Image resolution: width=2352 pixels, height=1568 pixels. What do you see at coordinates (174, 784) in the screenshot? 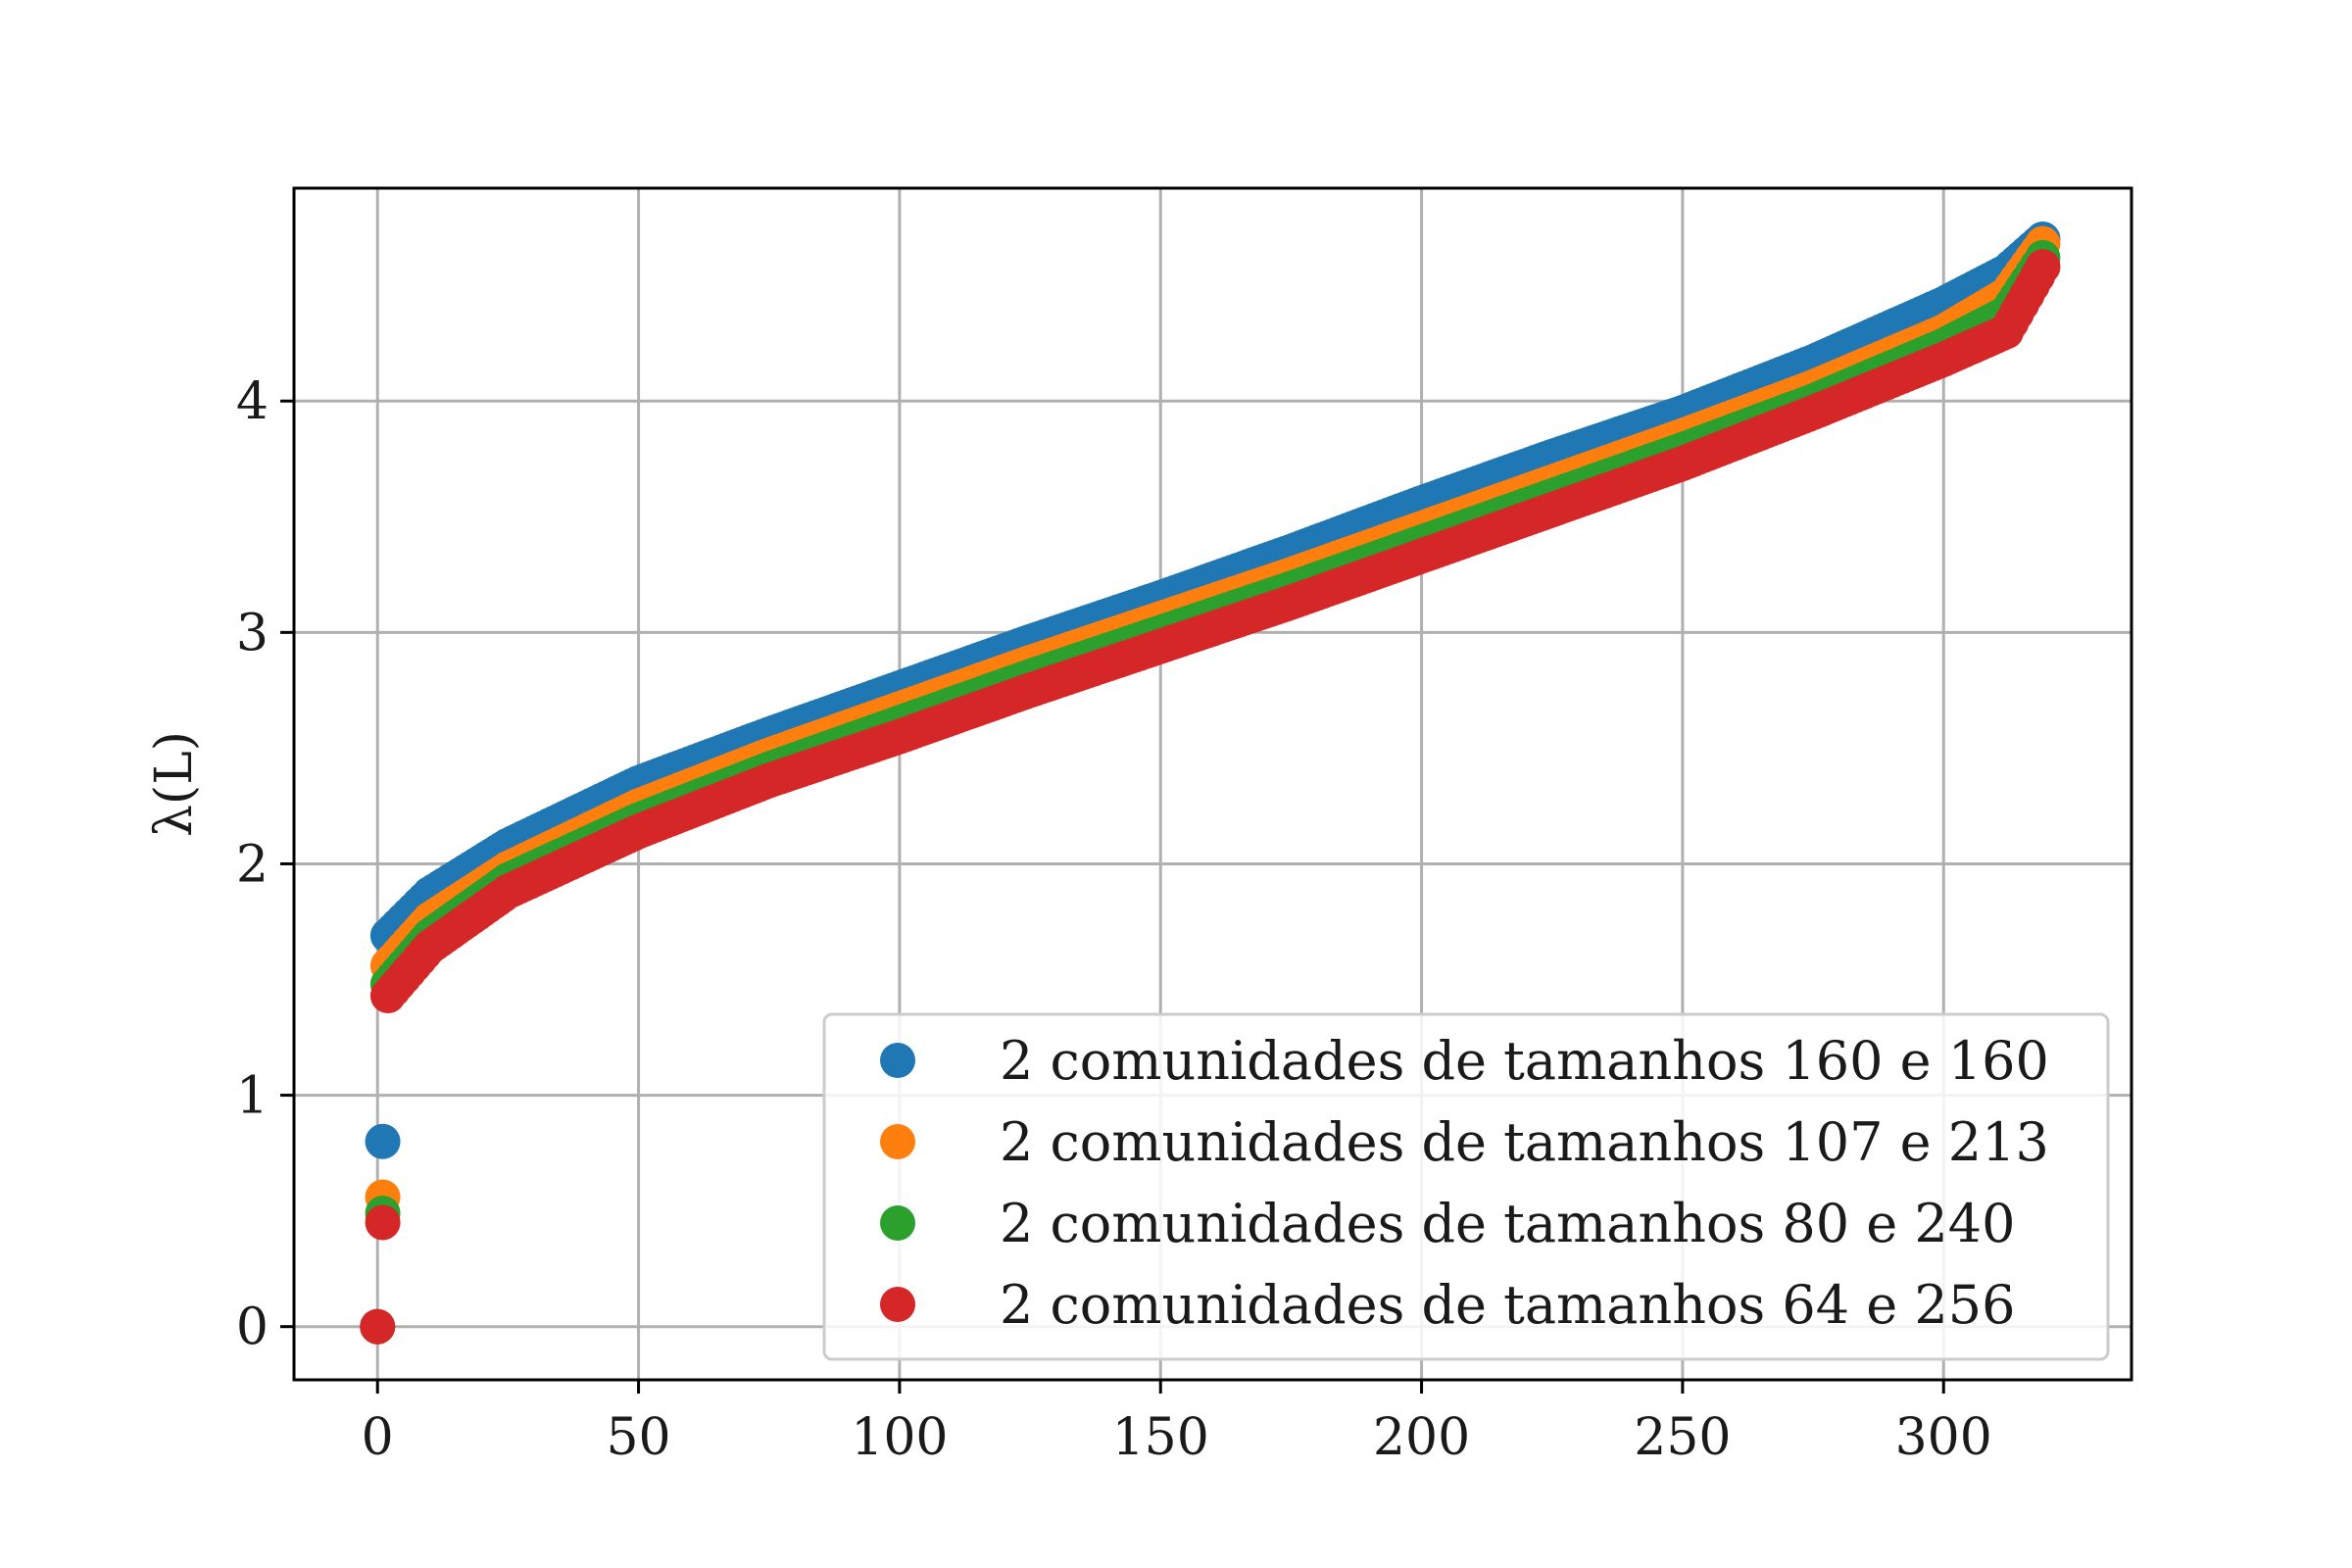
I see `y-axis-label: λ(L)` at bounding box center [174, 784].